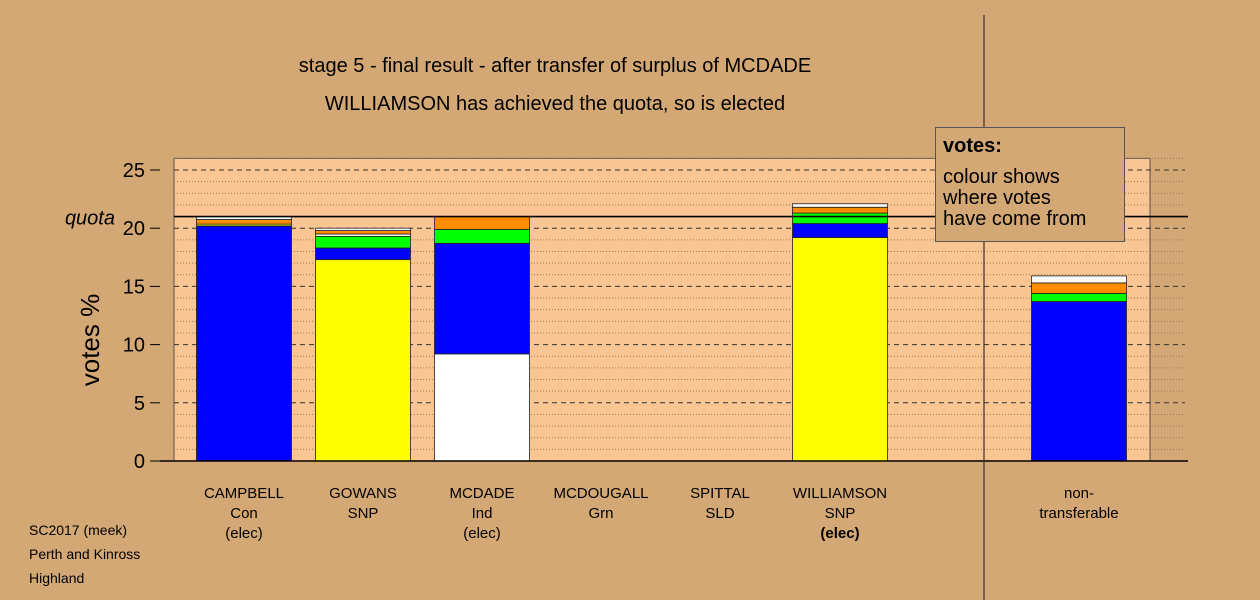  I want to click on footer-line: Highland, so click(57, 578).